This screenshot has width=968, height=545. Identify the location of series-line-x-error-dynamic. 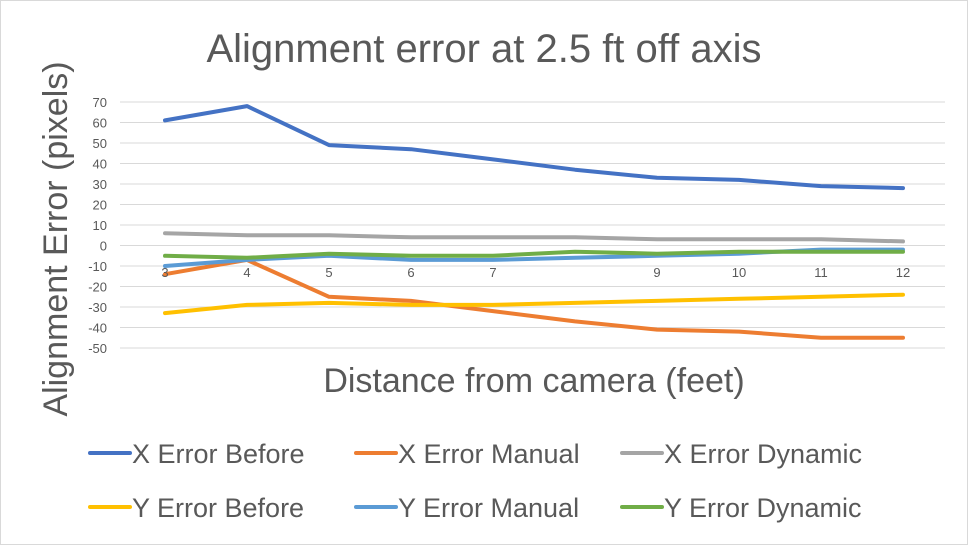
(534, 237).